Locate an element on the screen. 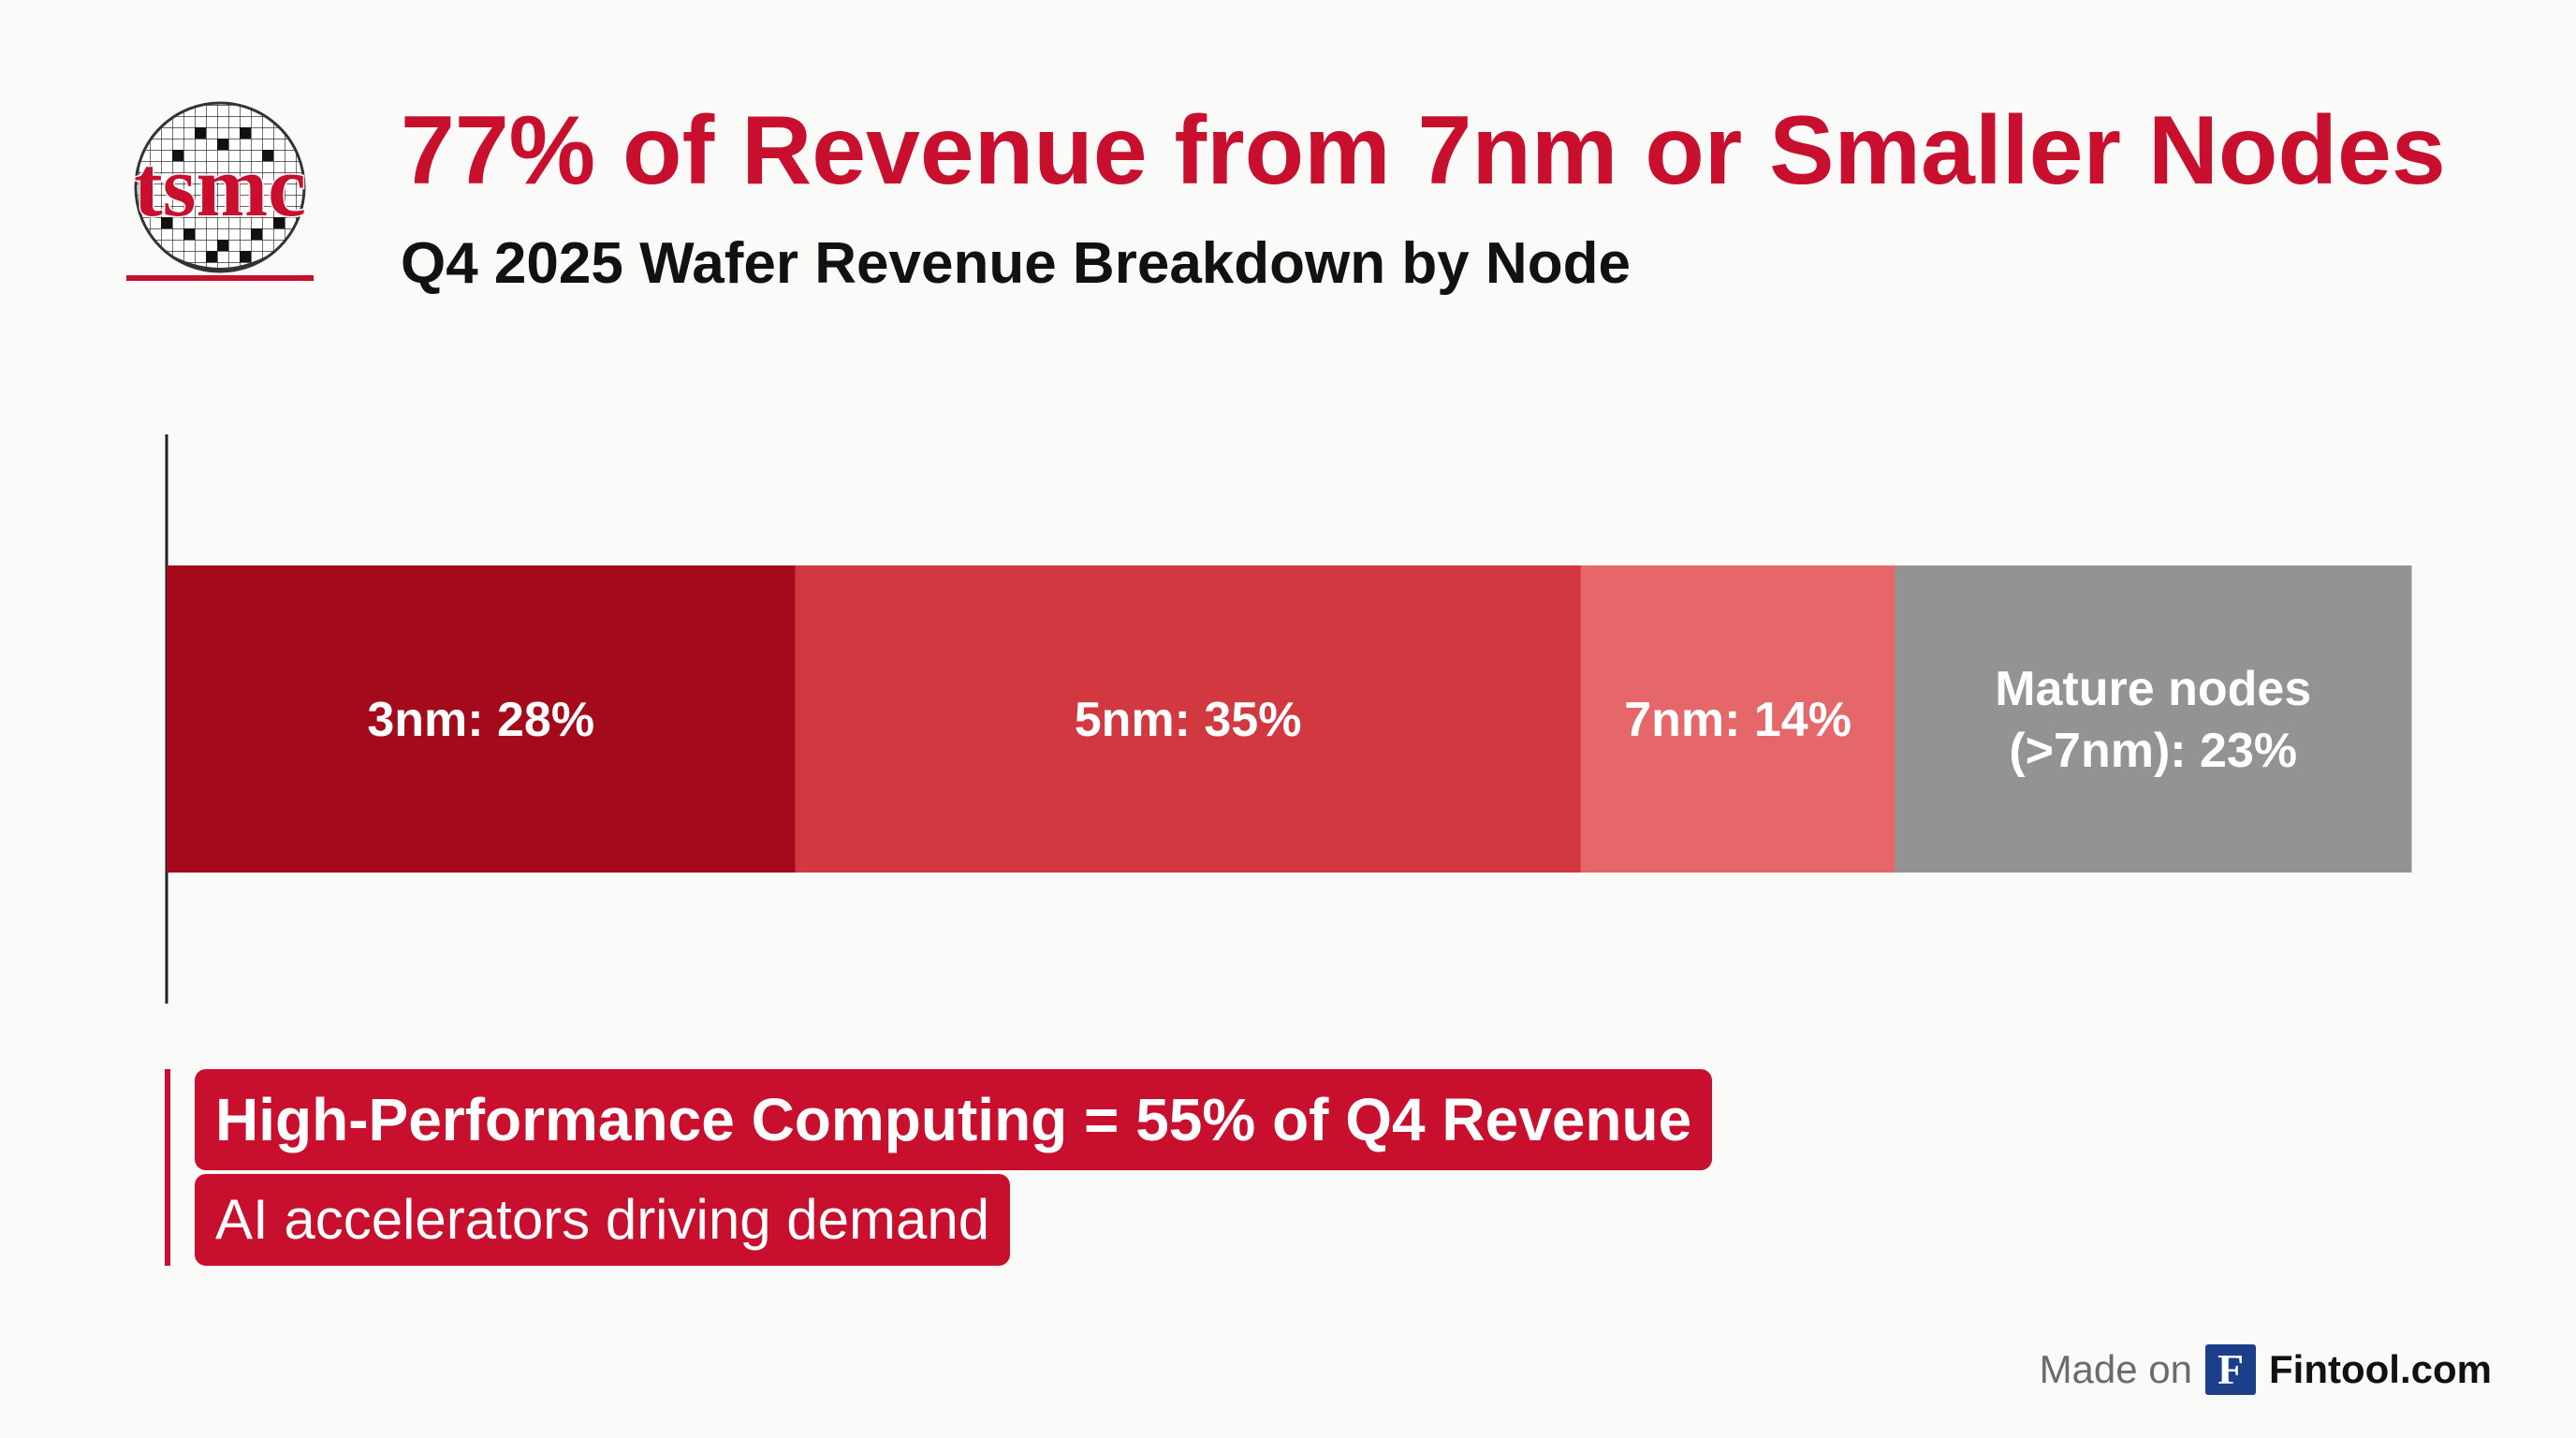 This screenshot has width=2576, height=1438. wafer-icon is located at coordinates (220, 187).